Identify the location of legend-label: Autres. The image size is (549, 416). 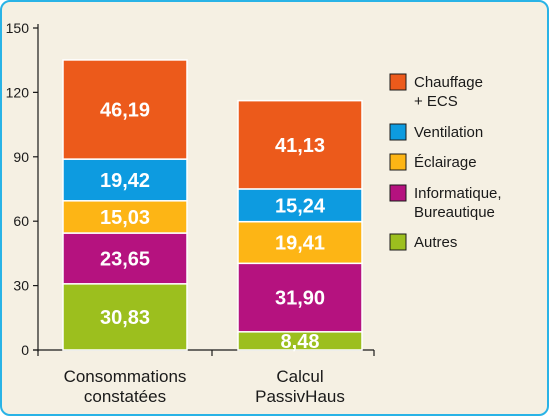
(435, 242).